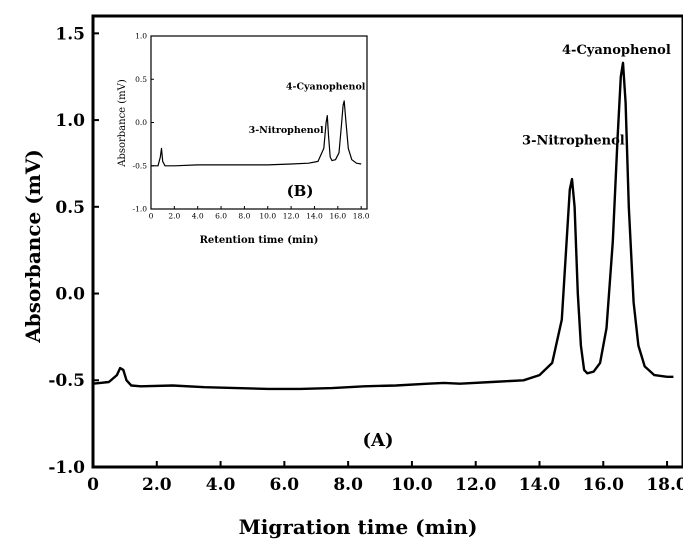  What do you see at coordinates (337, 216) in the screenshot?
I see `inset-x-tick-label: 16.0` at bounding box center [337, 216].